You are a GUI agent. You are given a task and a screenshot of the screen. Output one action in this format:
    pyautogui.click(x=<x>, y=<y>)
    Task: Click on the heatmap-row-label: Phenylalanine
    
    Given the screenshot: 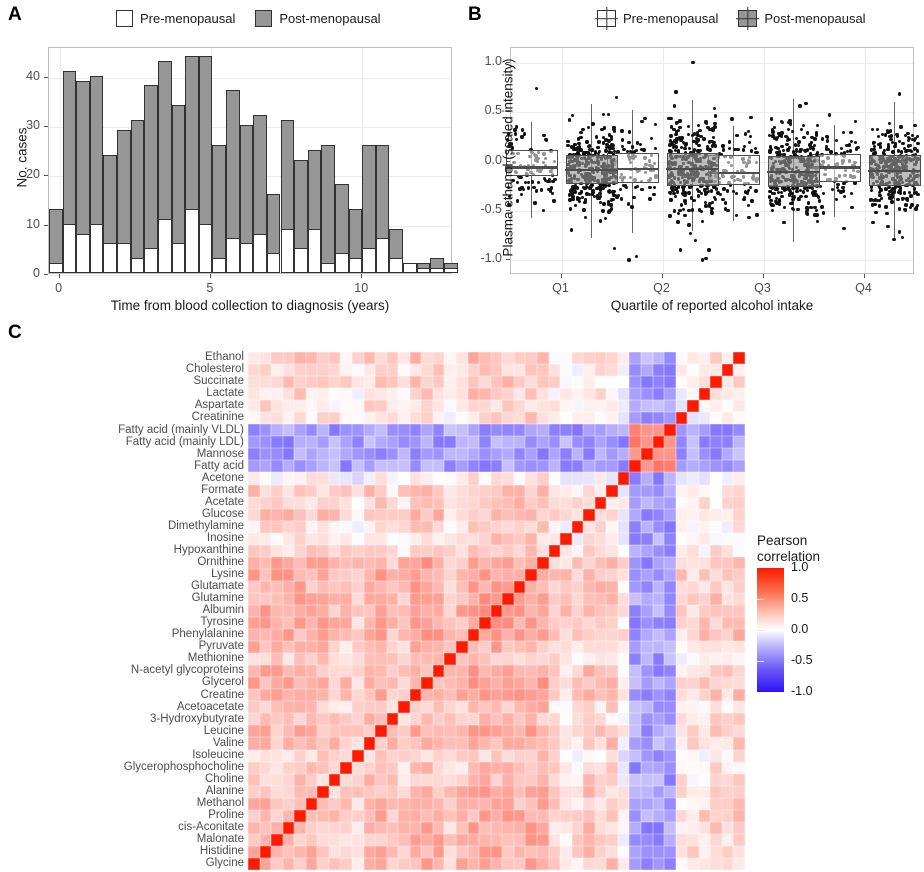 What is the action you would take?
    pyautogui.click(x=207, y=634)
    